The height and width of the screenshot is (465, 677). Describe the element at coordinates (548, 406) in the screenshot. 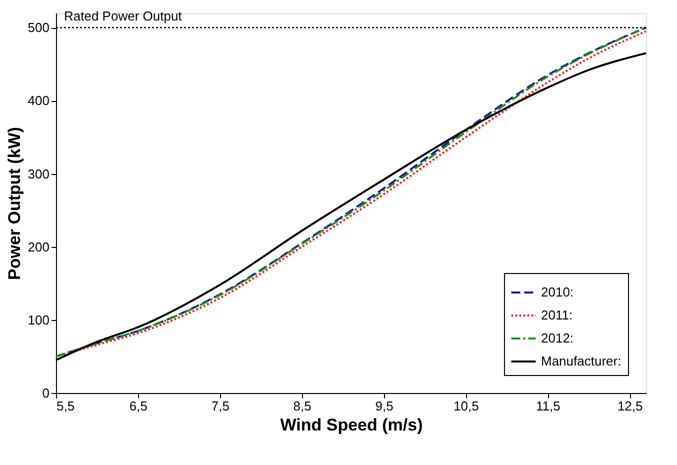

I see `x-tick-label: 11,5` at that location.